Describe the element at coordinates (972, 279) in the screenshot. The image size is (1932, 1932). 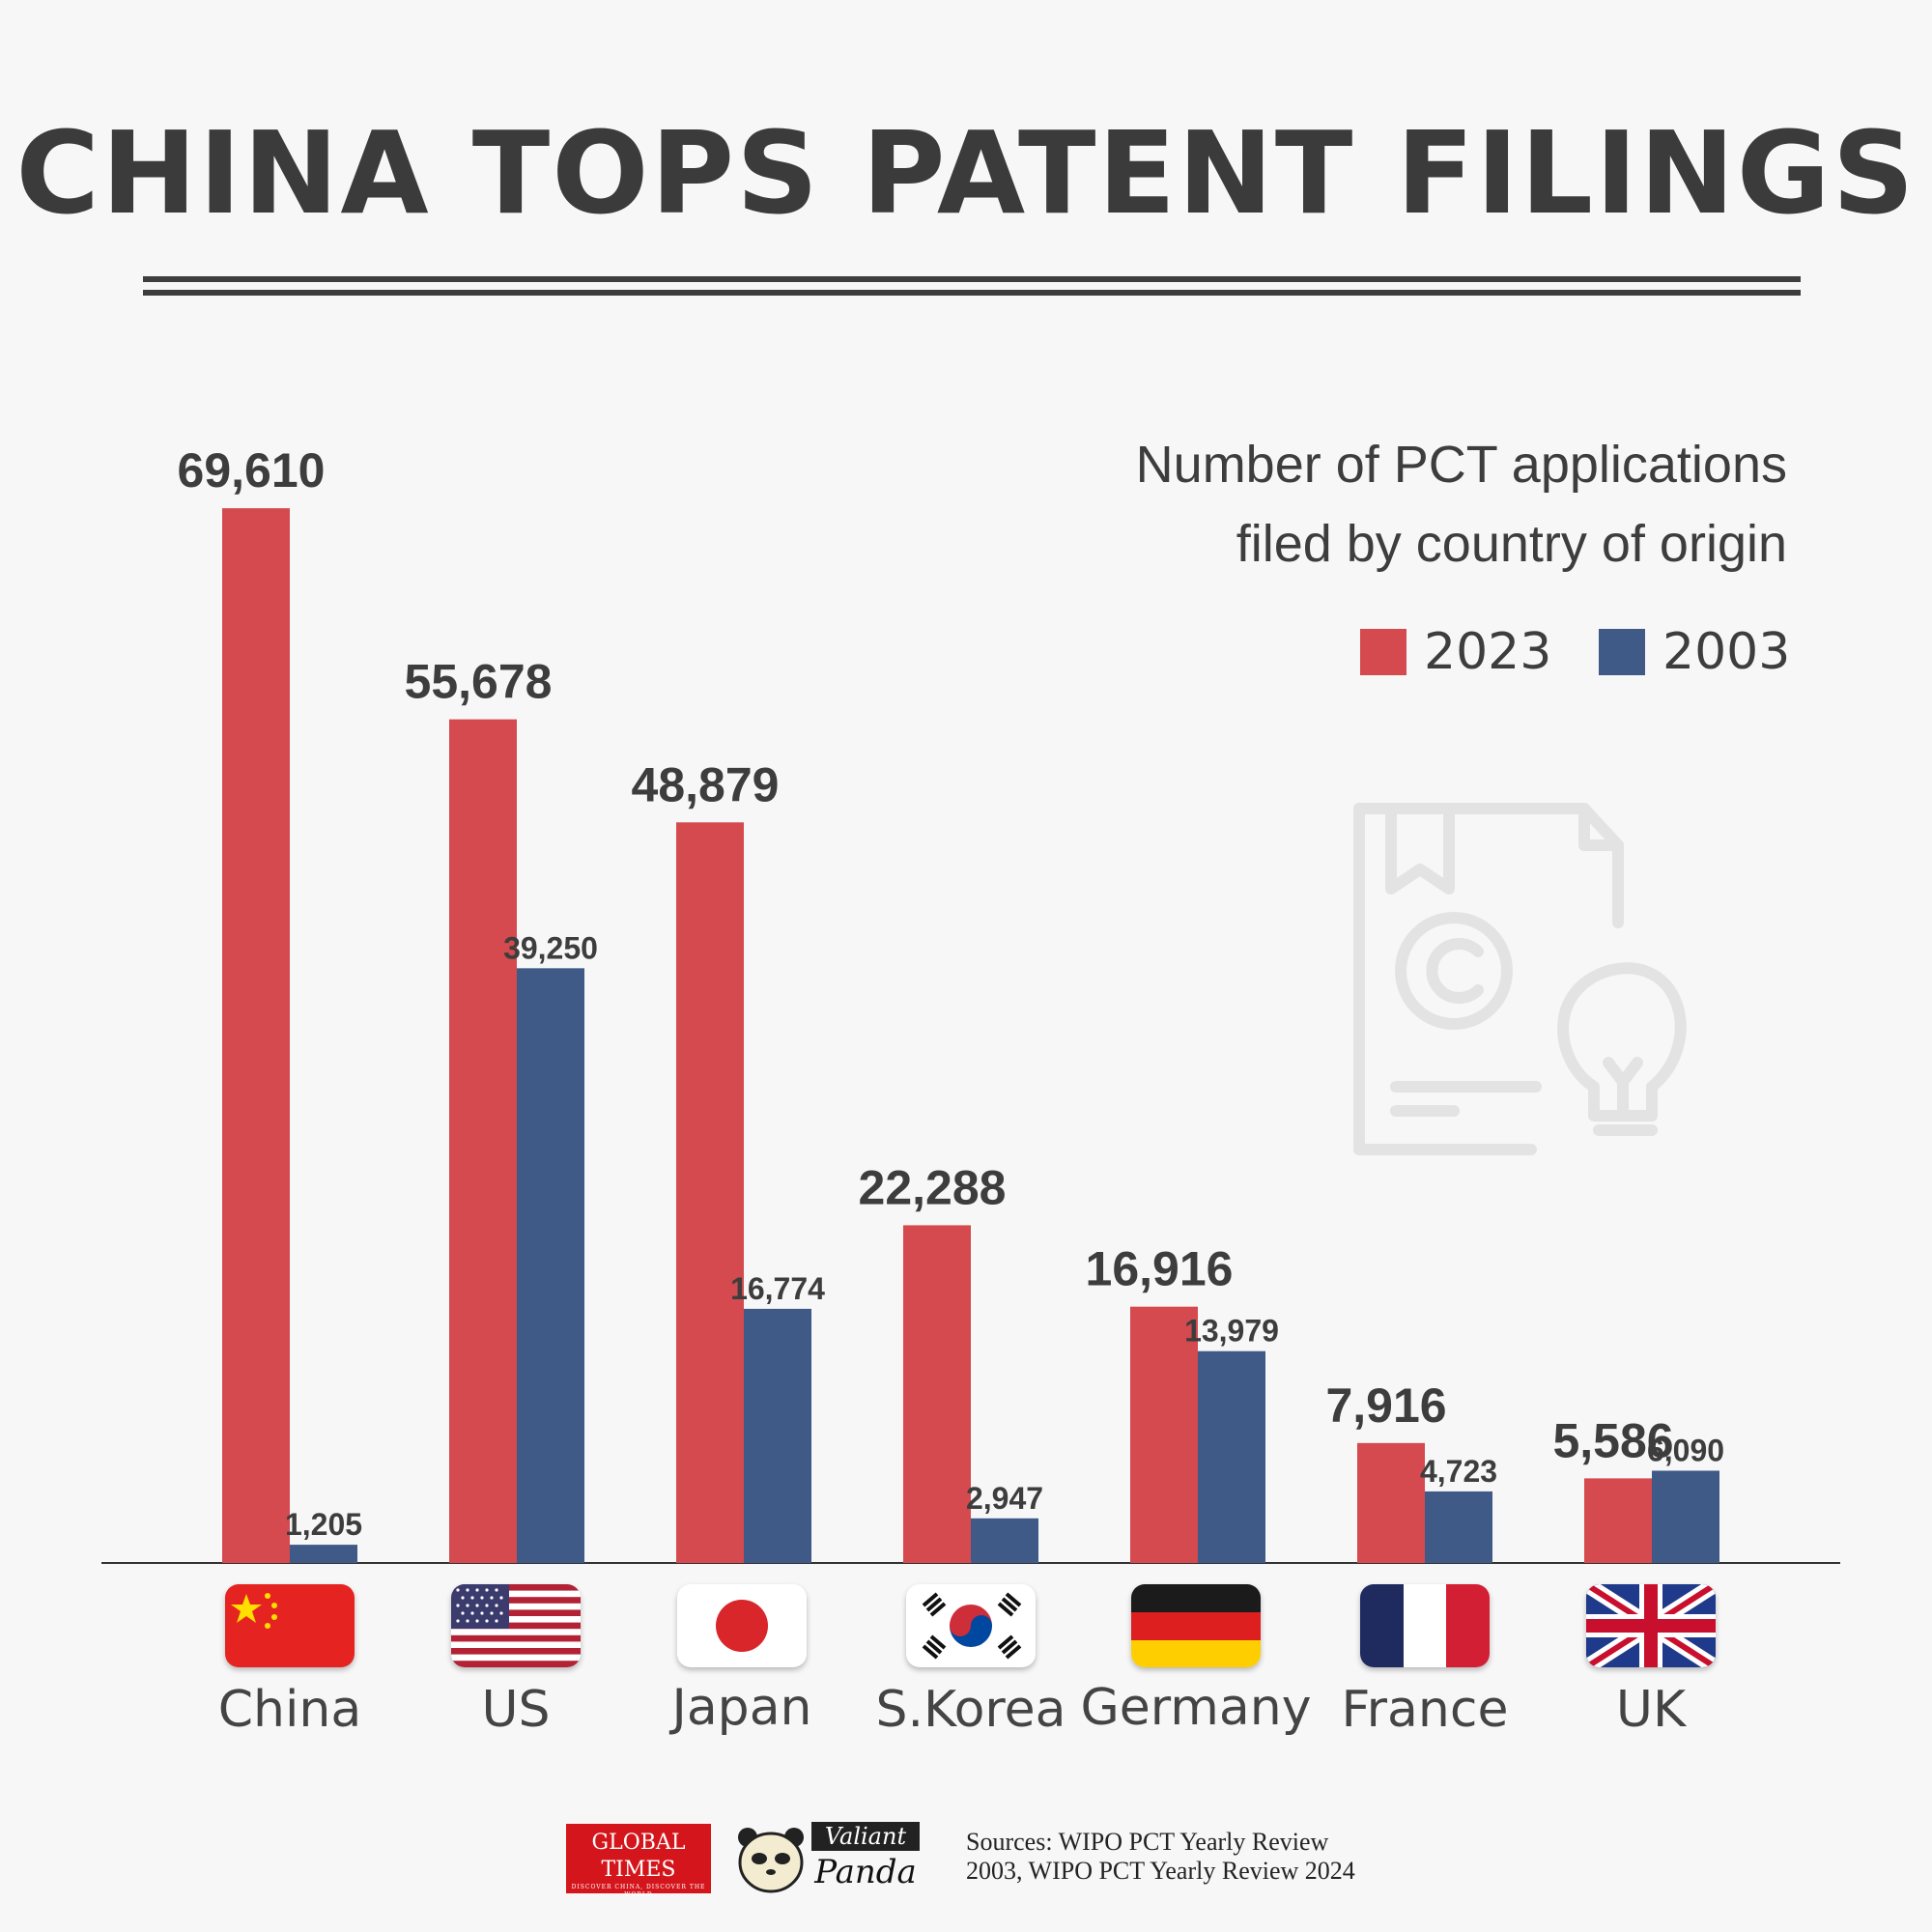
I see `title-rule-top` at that location.